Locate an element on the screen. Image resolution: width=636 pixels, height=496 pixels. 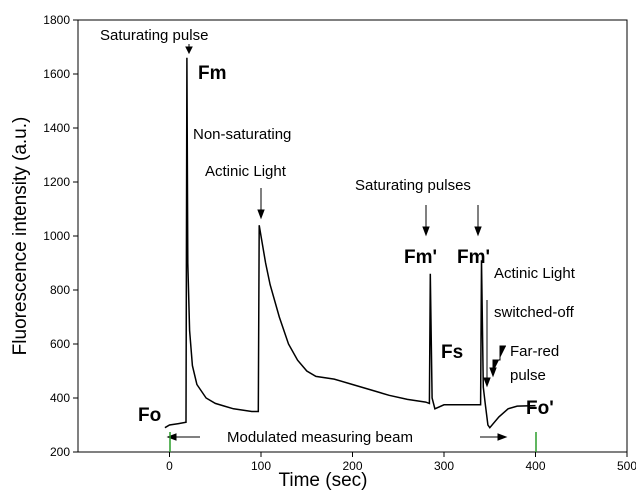
annotation: pulse is located at coordinates (528, 375).